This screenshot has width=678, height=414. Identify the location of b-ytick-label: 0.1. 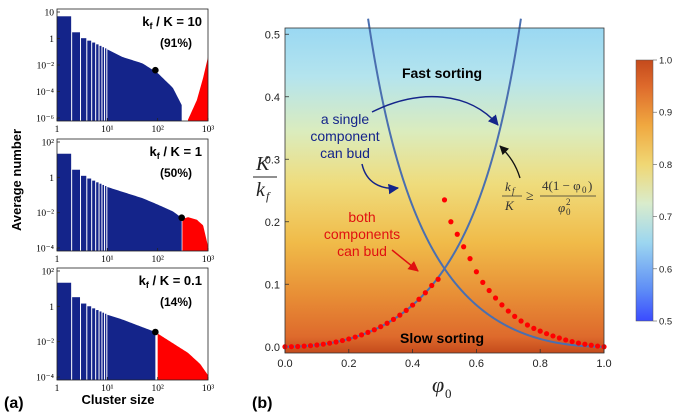
(272, 285).